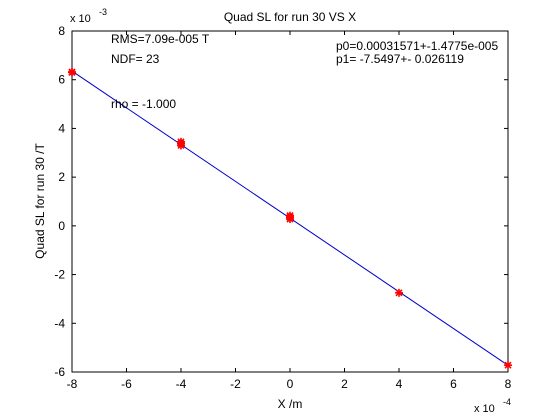  What do you see at coordinates (61, 31) in the screenshot?
I see `y-tick-label: 8` at bounding box center [61, 31].